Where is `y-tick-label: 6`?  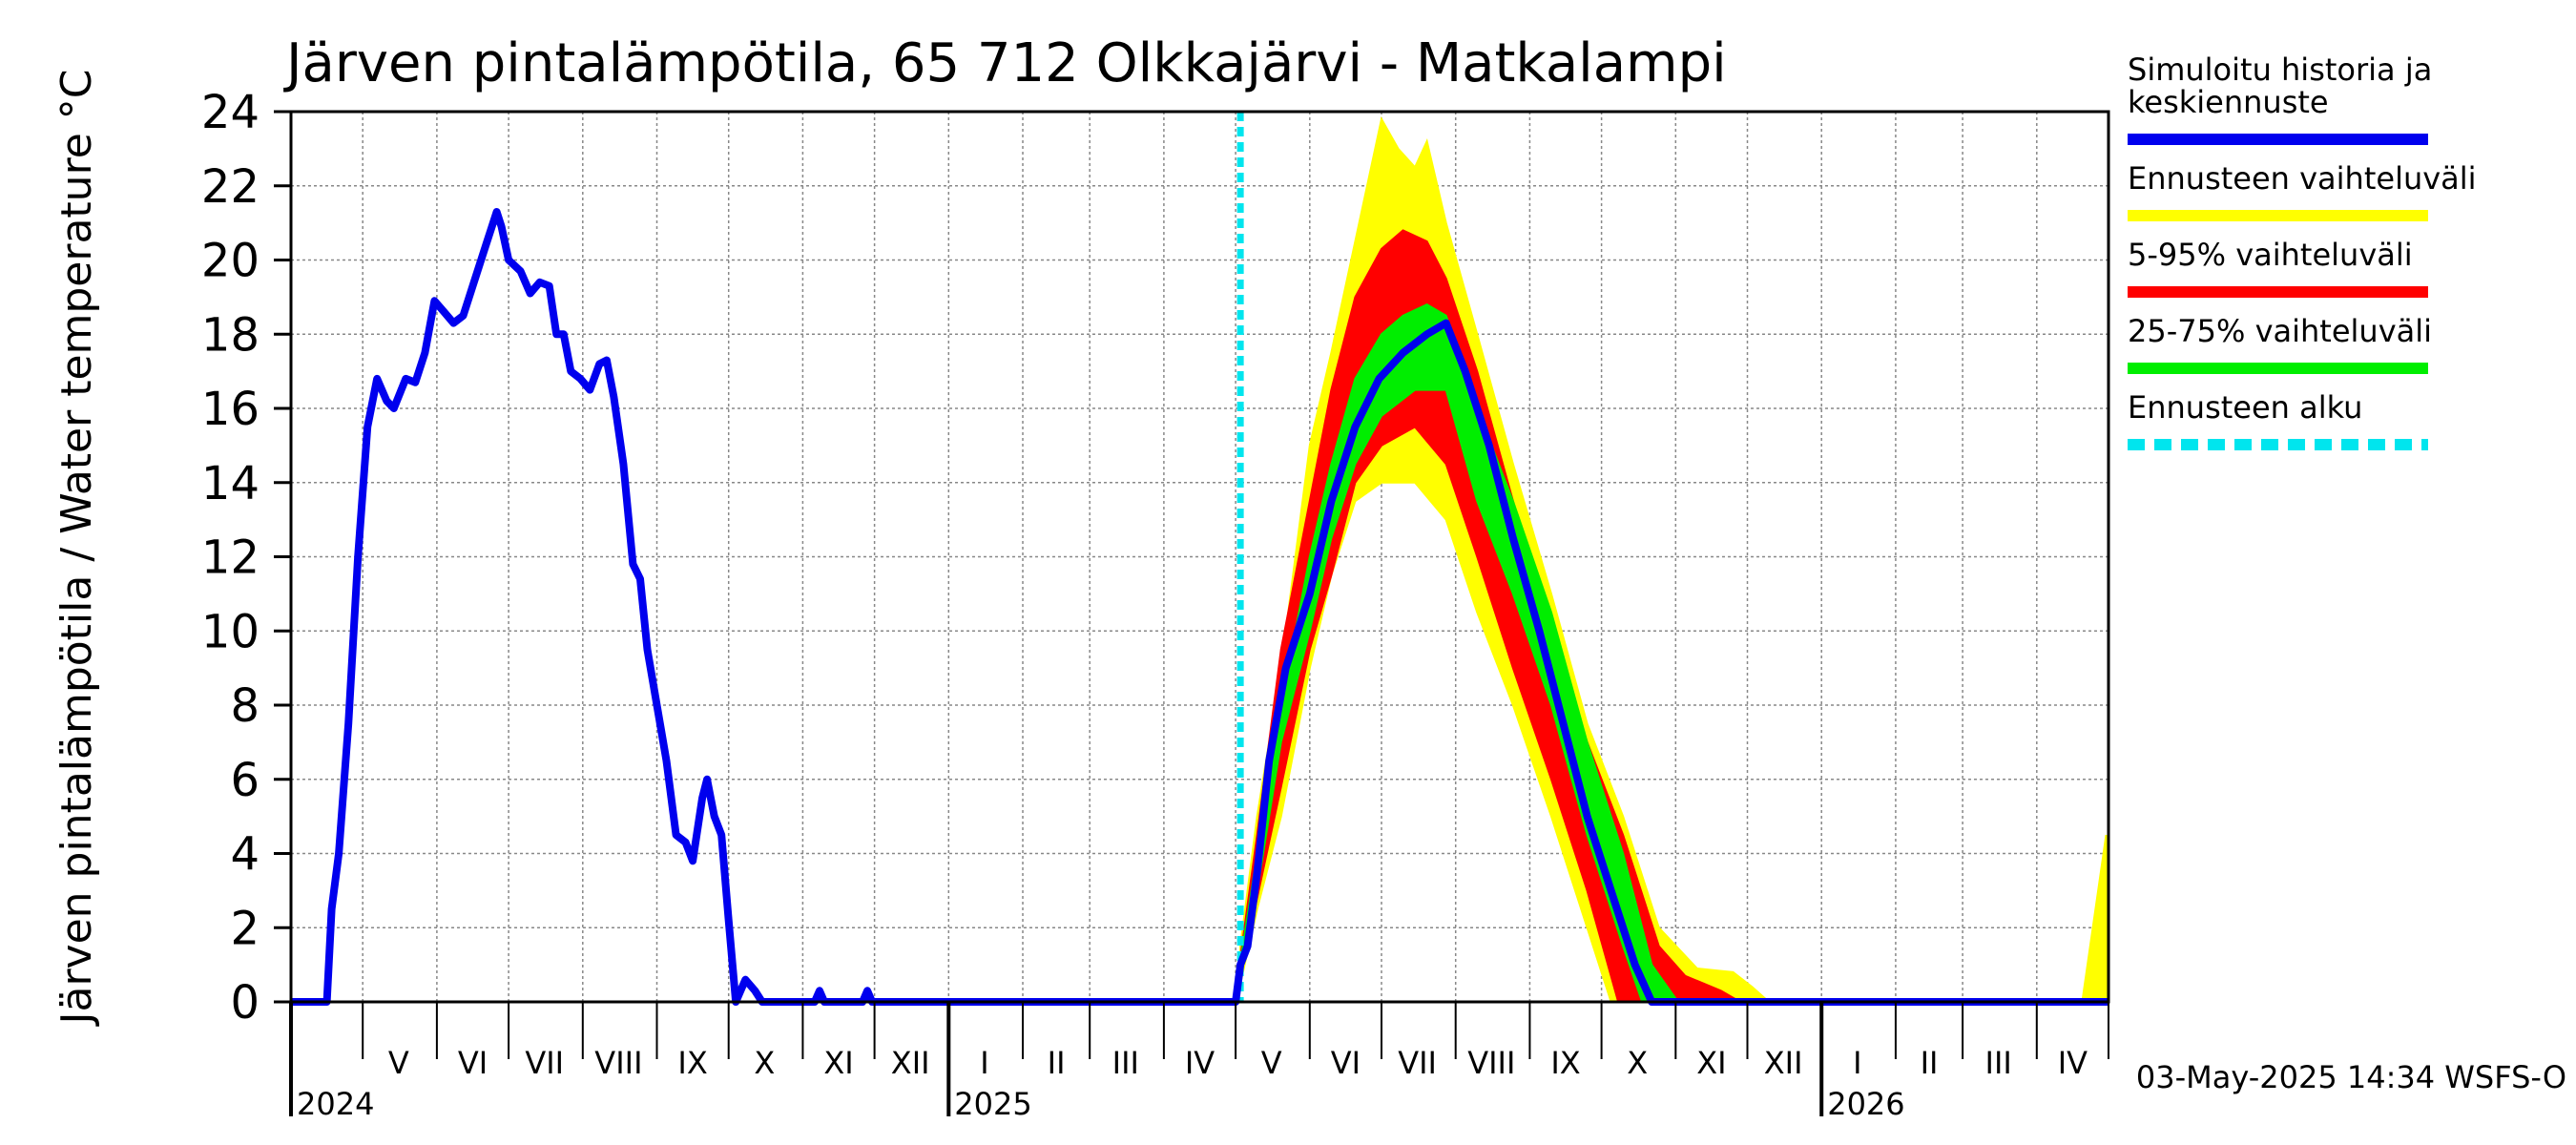
y-tick-label: 6 is located at coordinates (245, 780).